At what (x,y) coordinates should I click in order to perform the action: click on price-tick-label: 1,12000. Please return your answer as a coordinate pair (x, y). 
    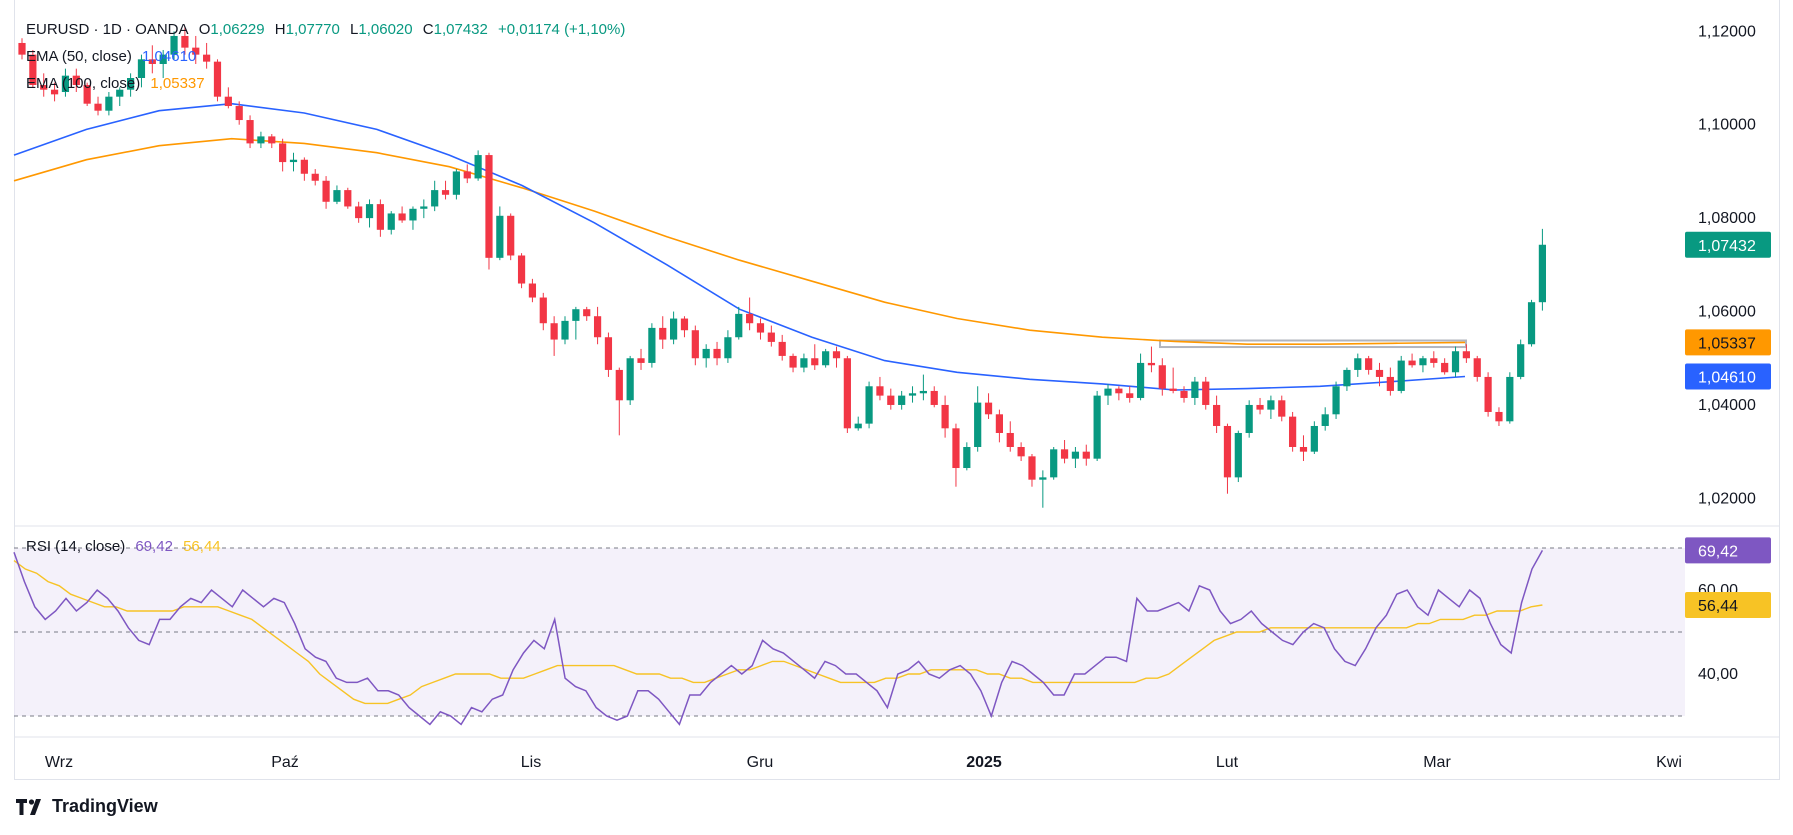
    Looking at the image, I should click on (1727, 31).